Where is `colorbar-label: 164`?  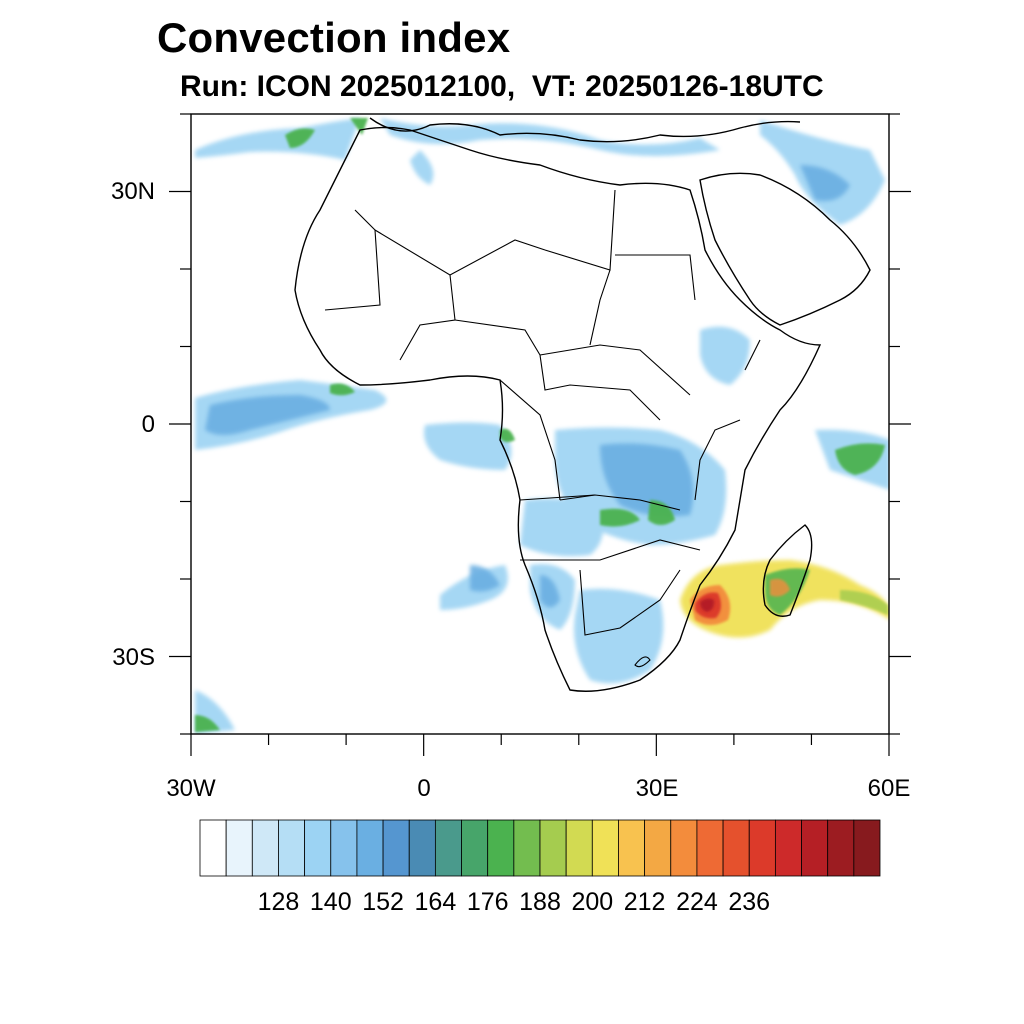
colorbar-label: 164 is located at coordinates (435, 902).